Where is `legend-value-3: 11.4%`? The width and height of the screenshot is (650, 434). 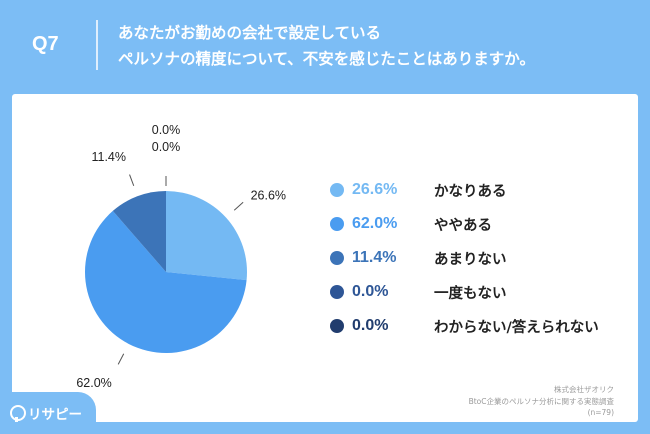
legend-value-3: 11.4% is located at coordinates (374, 257).